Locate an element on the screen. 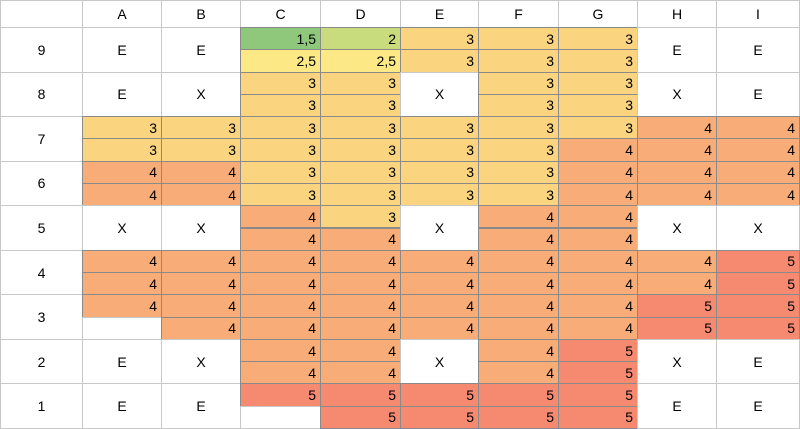  column-header: A is located at coordinates (122, 14).